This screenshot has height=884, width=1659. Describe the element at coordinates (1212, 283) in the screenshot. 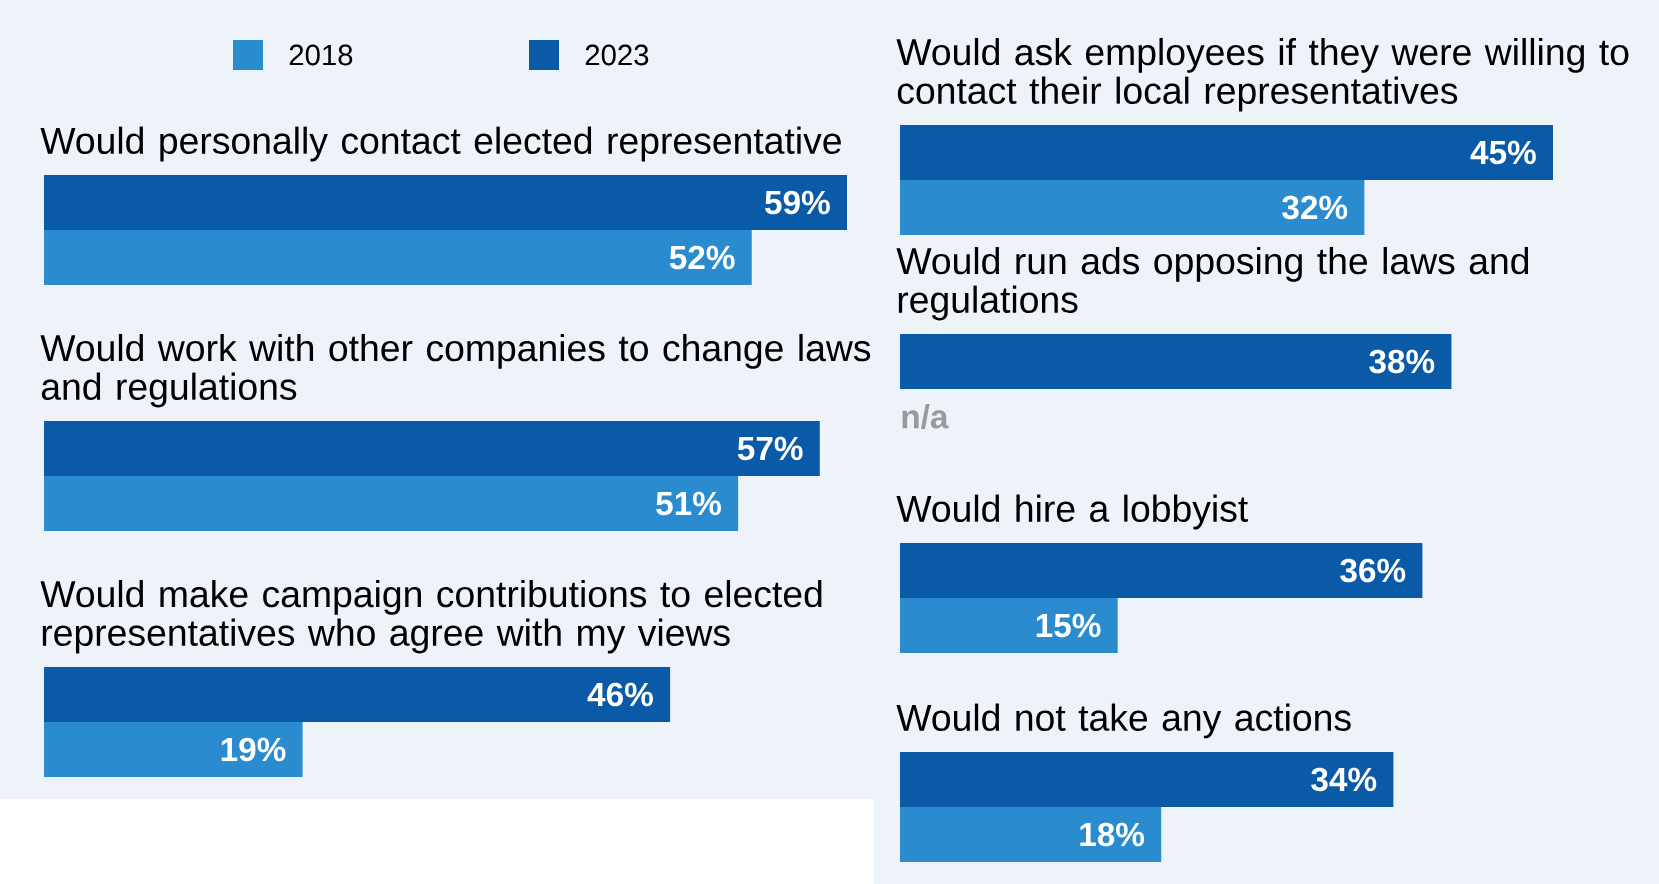

I see `y-tick-label: Would run ads opposing the laws and regulations` at that location.